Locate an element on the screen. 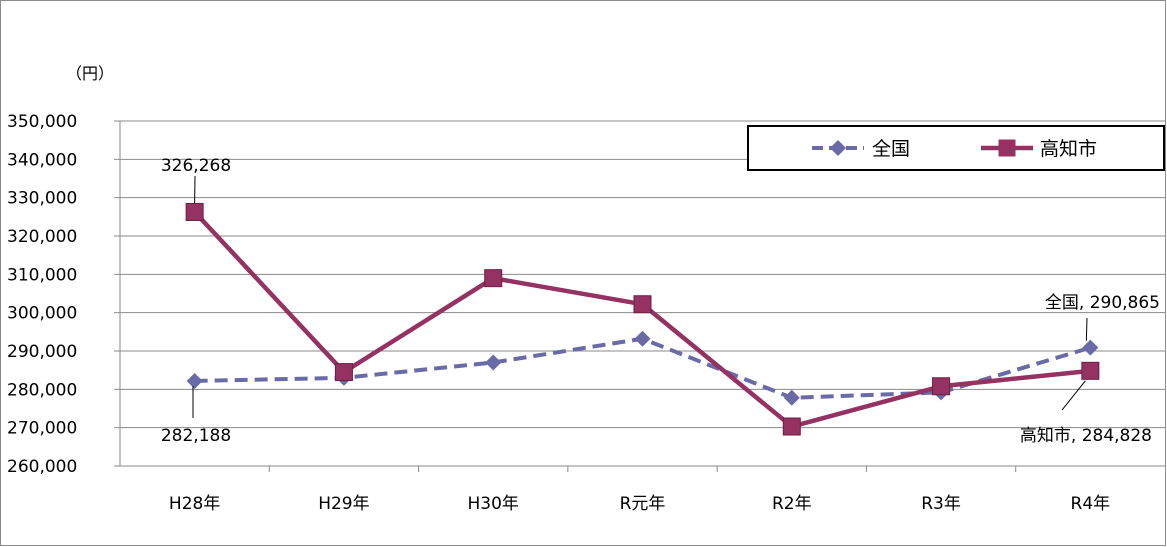 The image size is (1167, 547). x-tick-label: H28年 is located at coordinates (194, 504).